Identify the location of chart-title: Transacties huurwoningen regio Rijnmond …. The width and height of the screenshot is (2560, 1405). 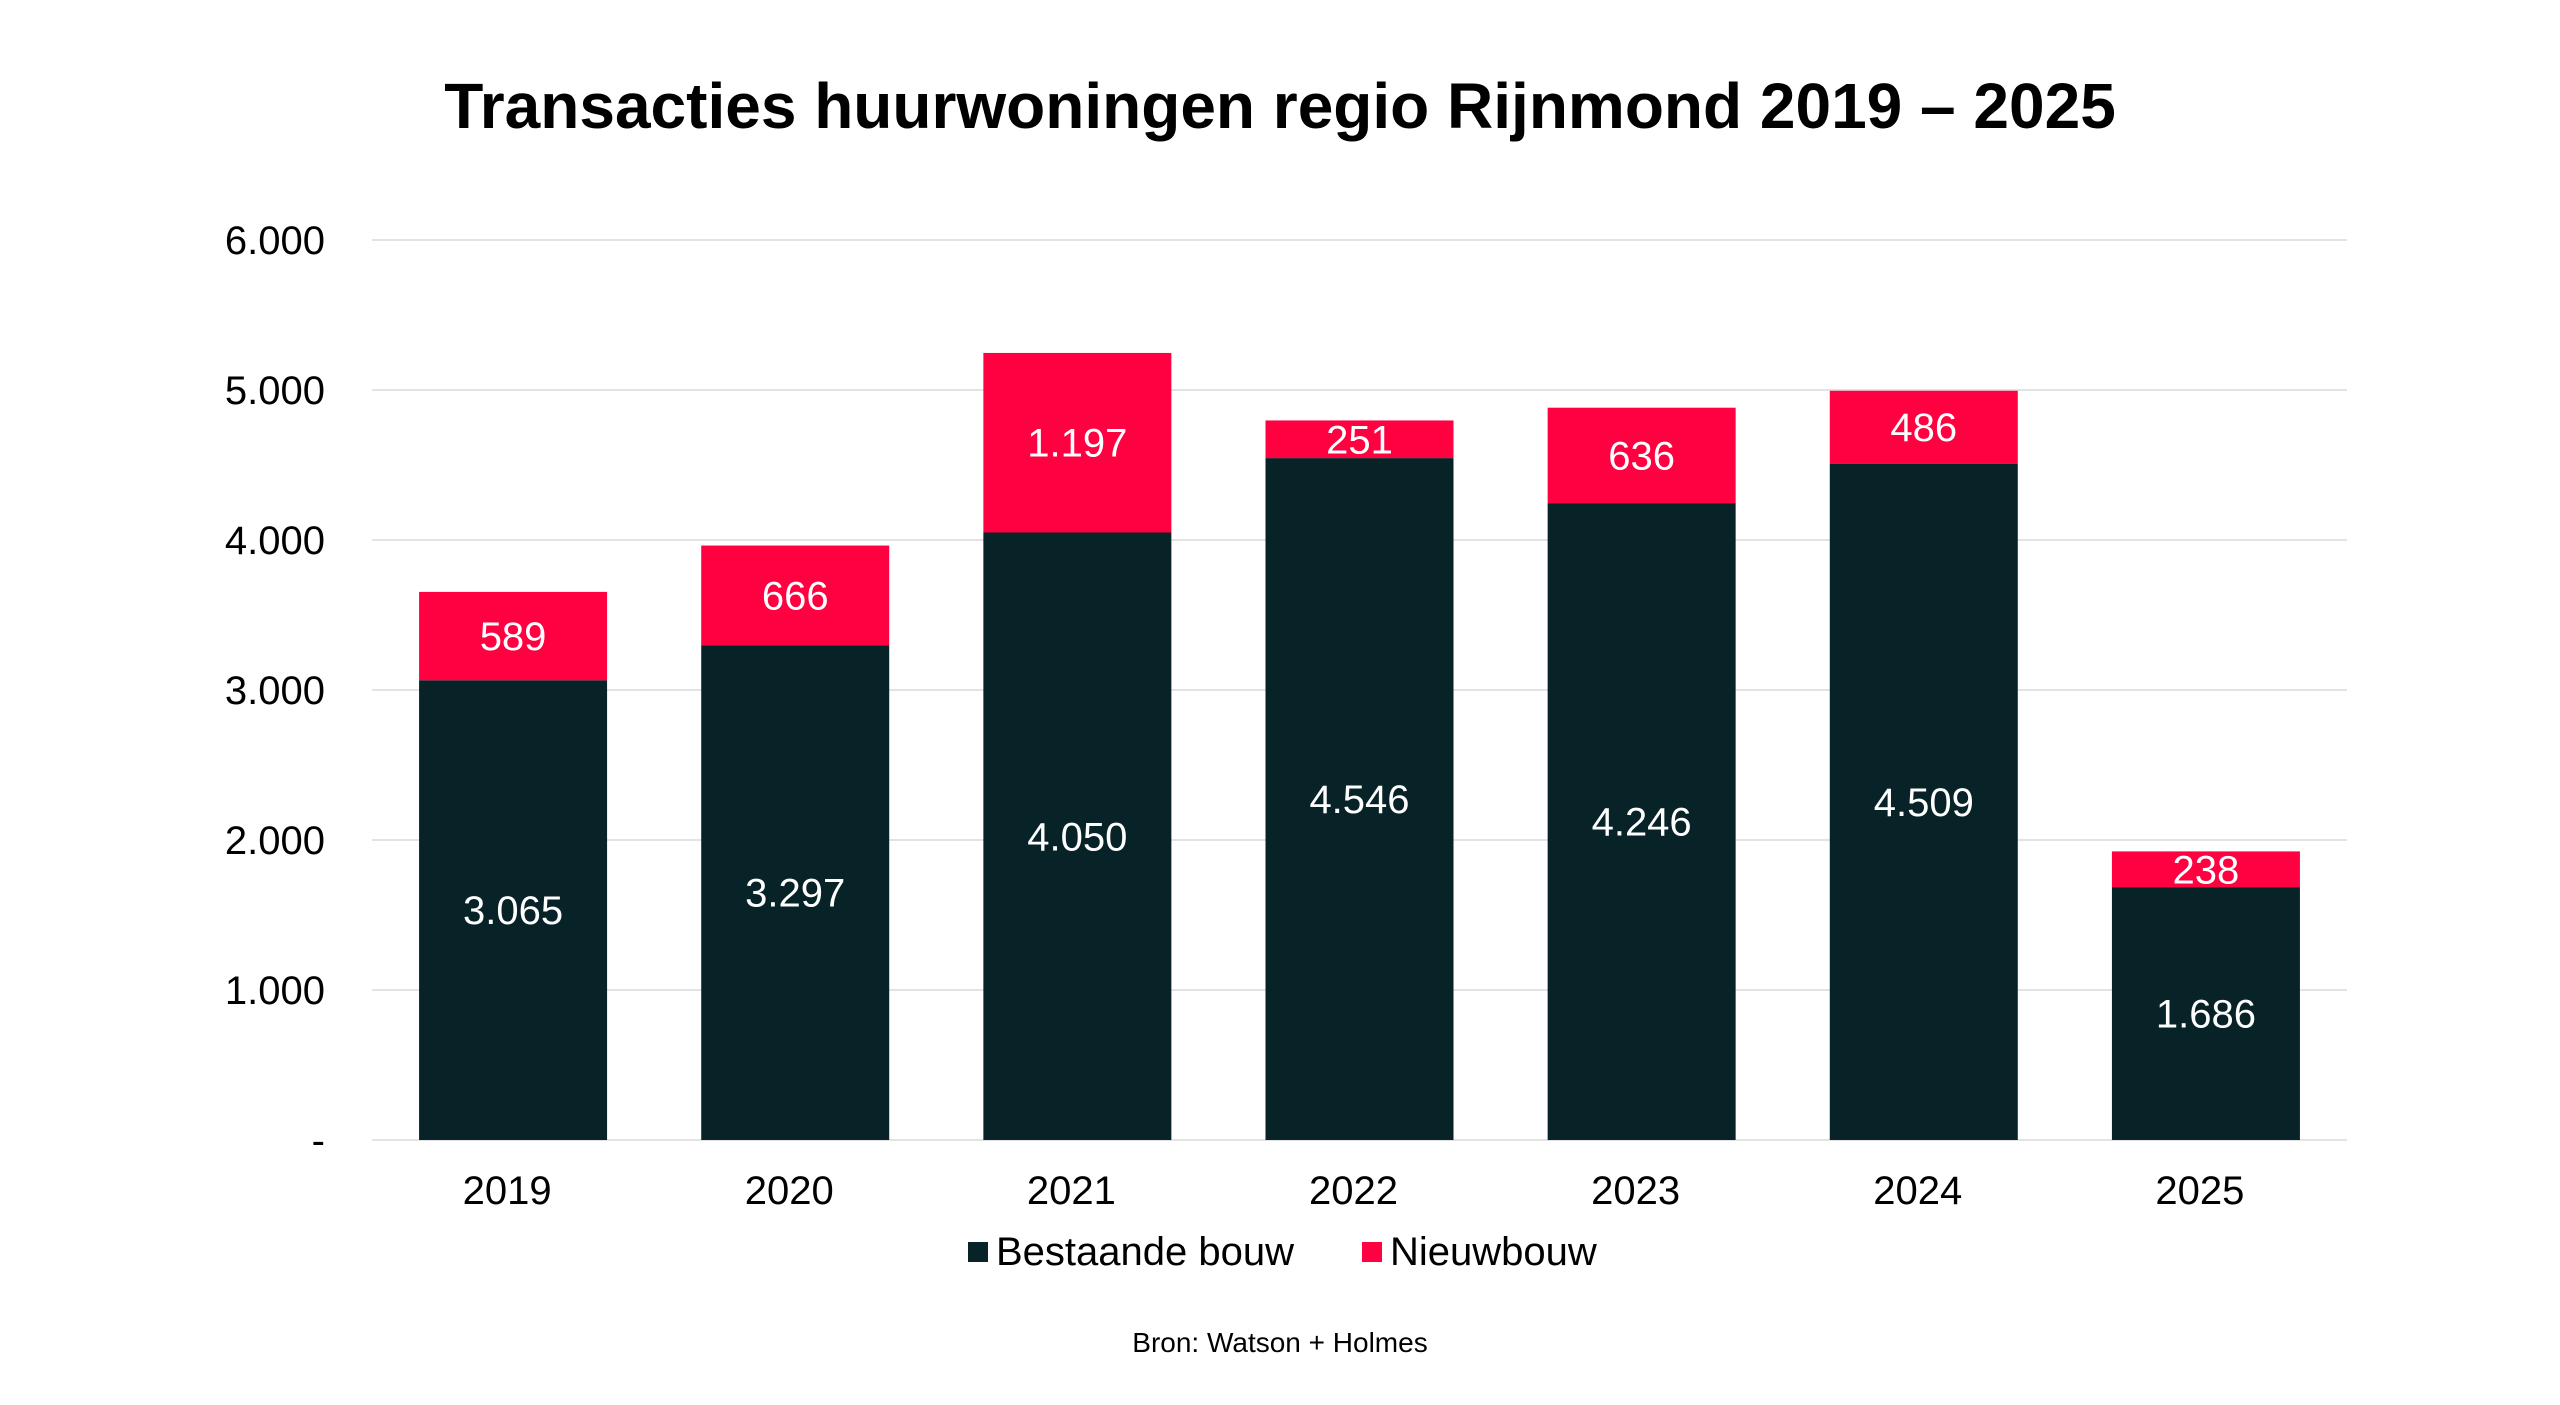
(1280, 106).